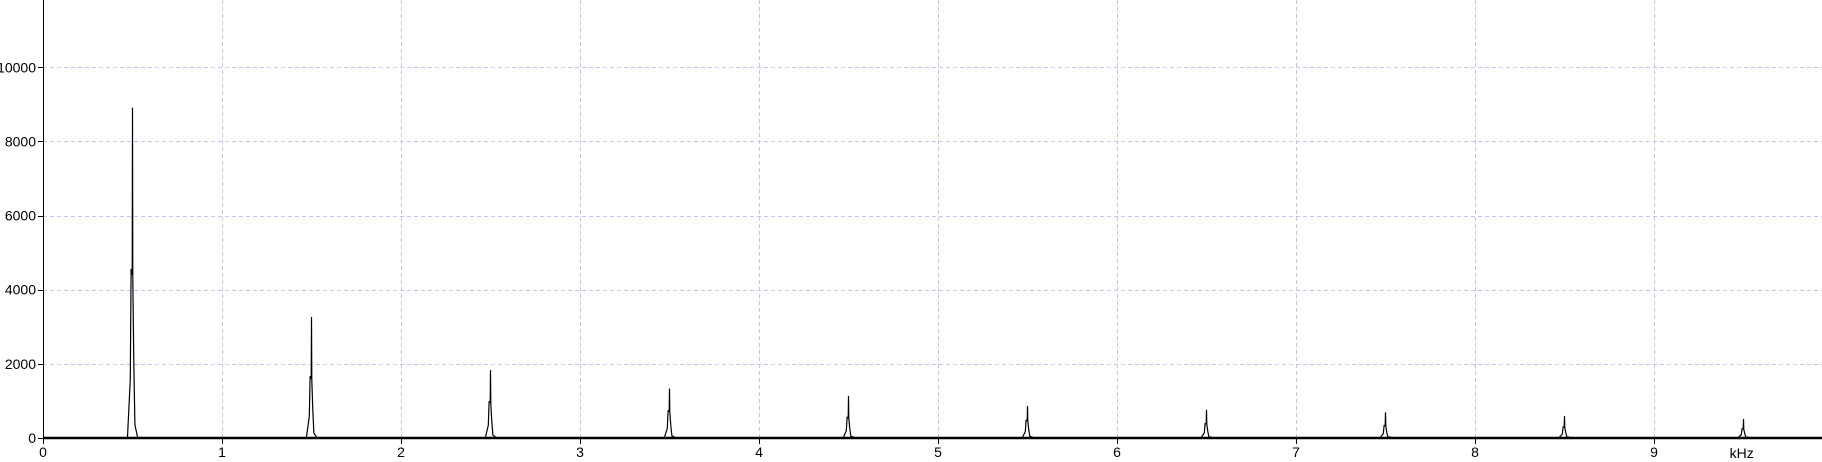  Describe the element at coordinates (1475, 452) in the screenshot. I see `x-tick-label: 8` at that location.